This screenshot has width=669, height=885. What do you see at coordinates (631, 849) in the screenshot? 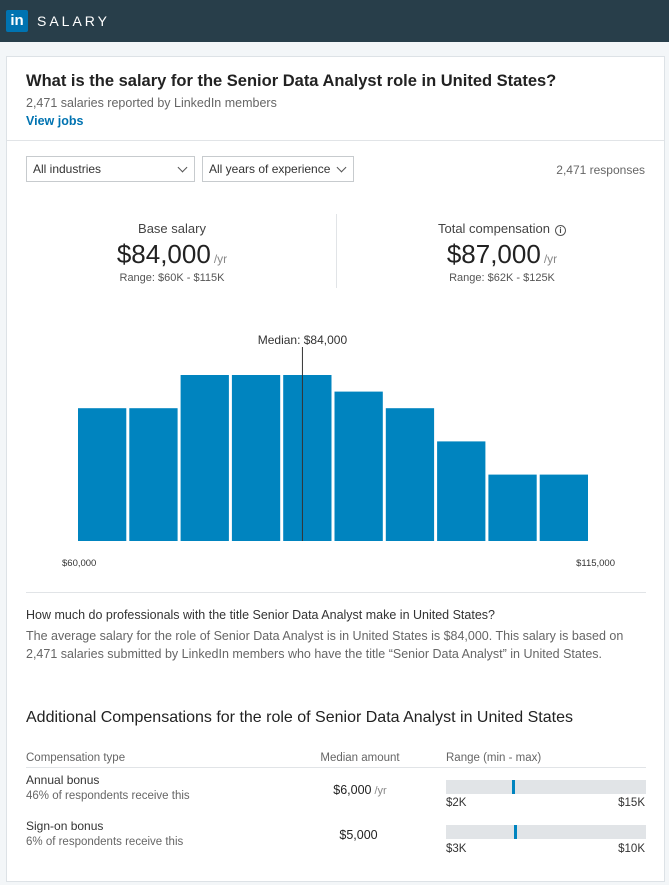
I see `range-max: $10K` at bounding box center [631, 849].